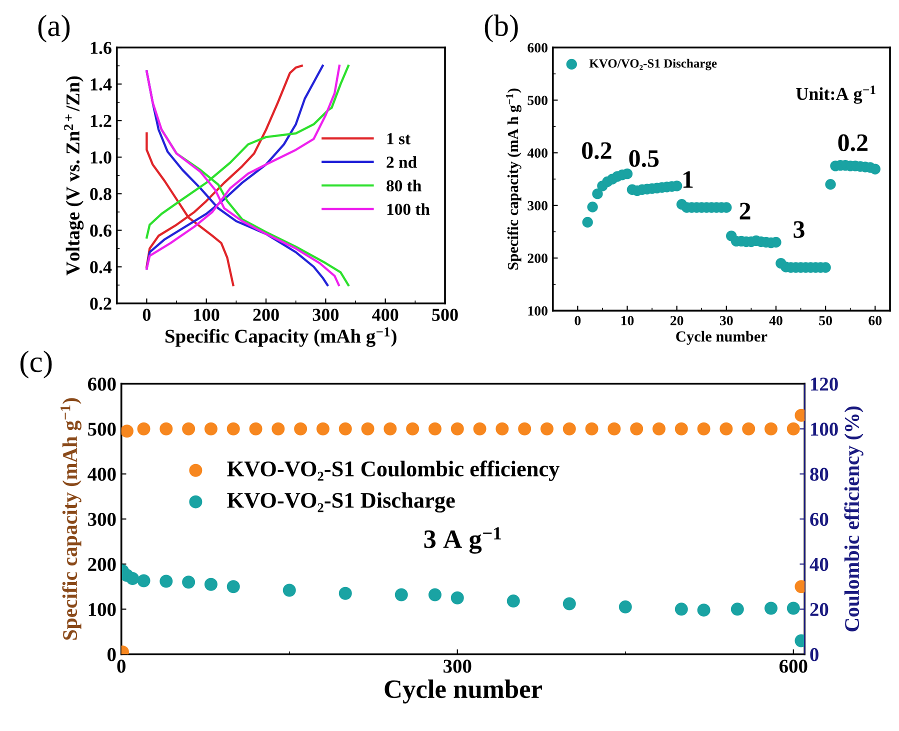 Image resolution: width=899 pixels, height=731 pixels. What do you see at coordinates (688, 179) in the screenshot?
I see `annotation: 1` at bounding box center [688, 179].